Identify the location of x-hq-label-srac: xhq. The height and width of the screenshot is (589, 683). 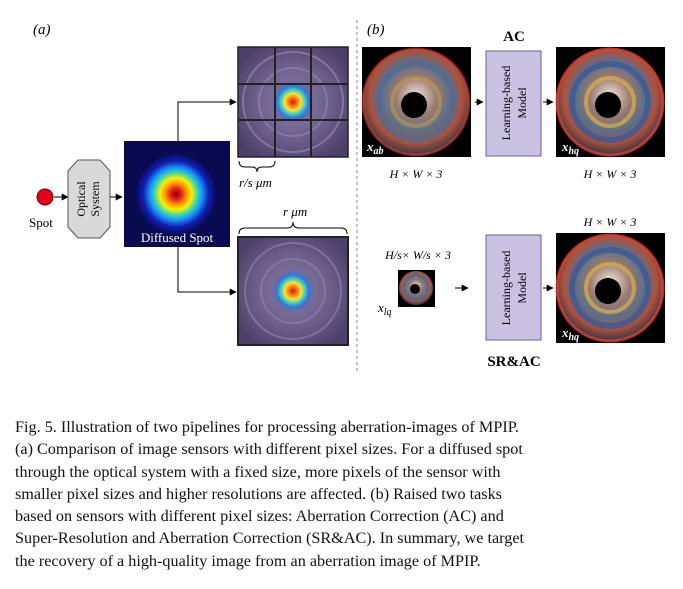
(570, 334).